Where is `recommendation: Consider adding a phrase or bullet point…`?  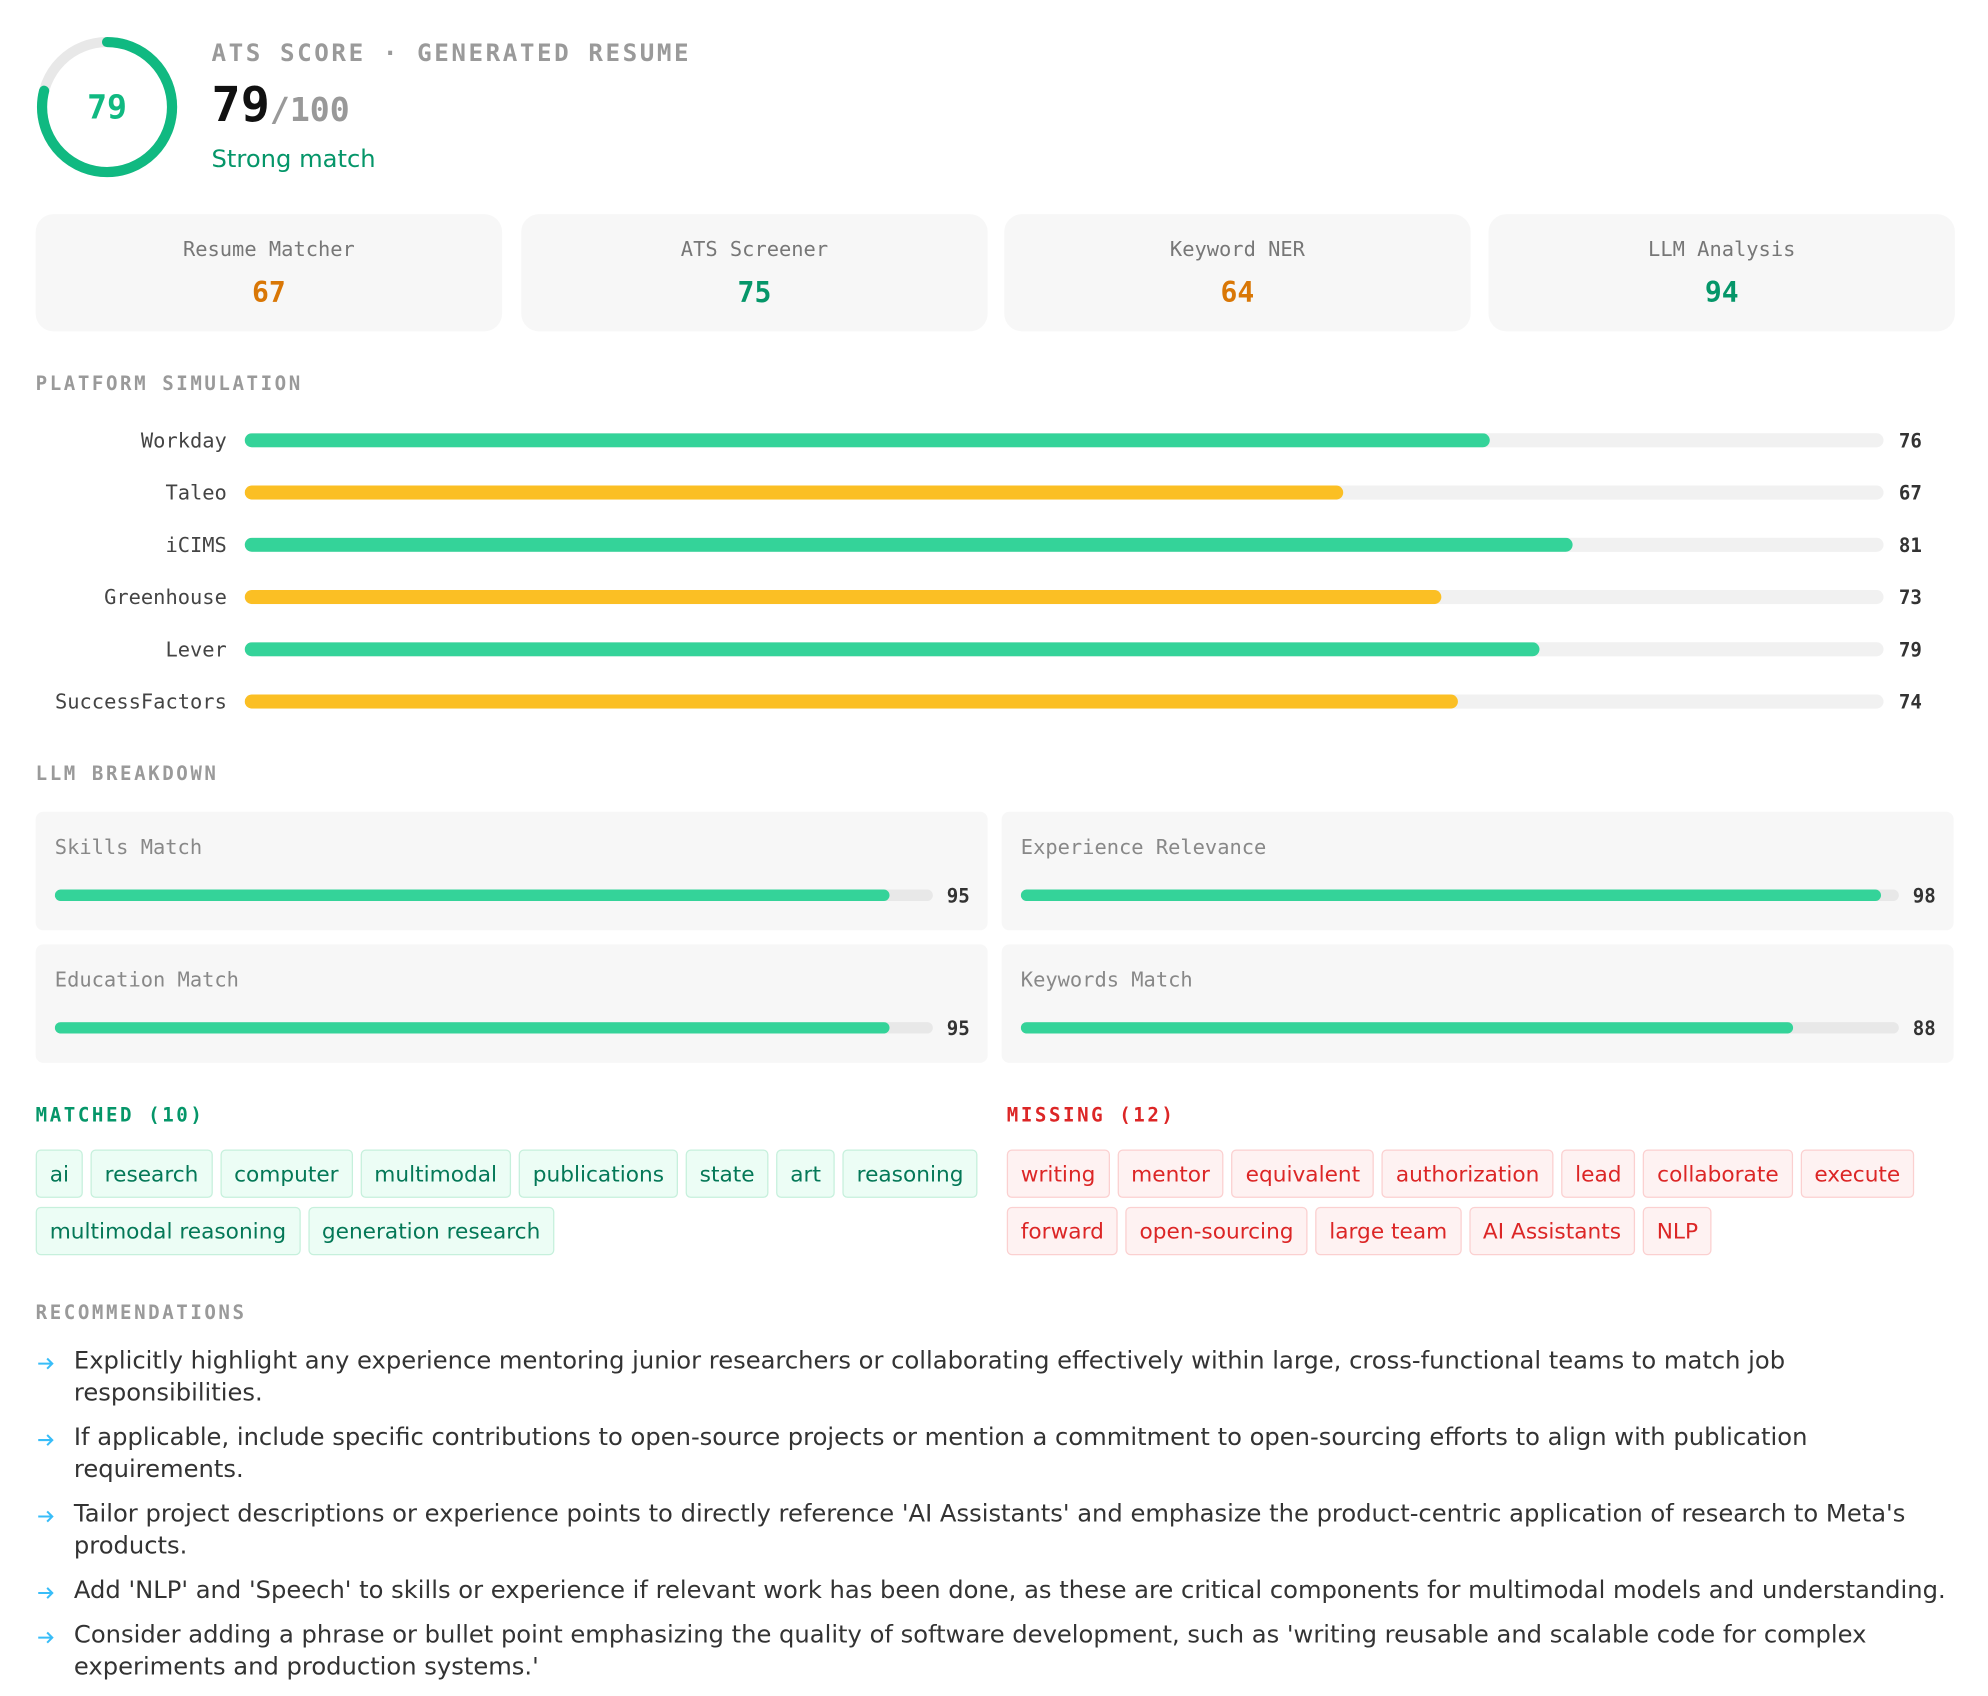
recommendation: Consider adding a phrase or bullet point… is located at coordinates (995, 1652).